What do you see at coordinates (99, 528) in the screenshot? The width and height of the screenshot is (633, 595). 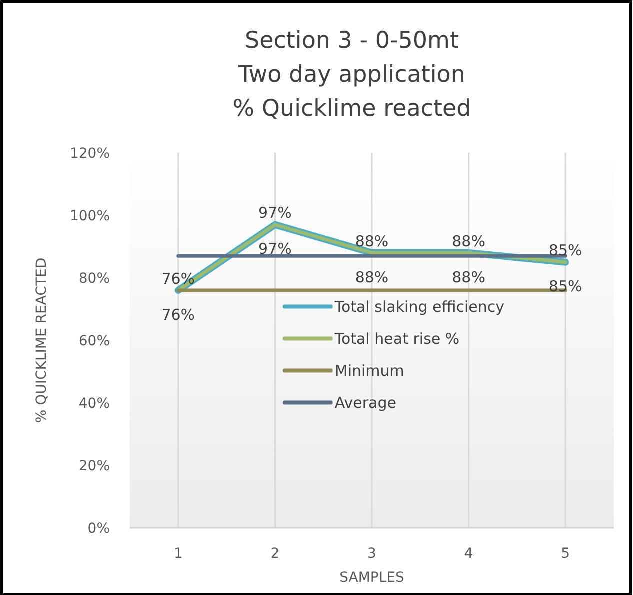 I see `y-tick-label: 0%` at bounding box center [99, 528].